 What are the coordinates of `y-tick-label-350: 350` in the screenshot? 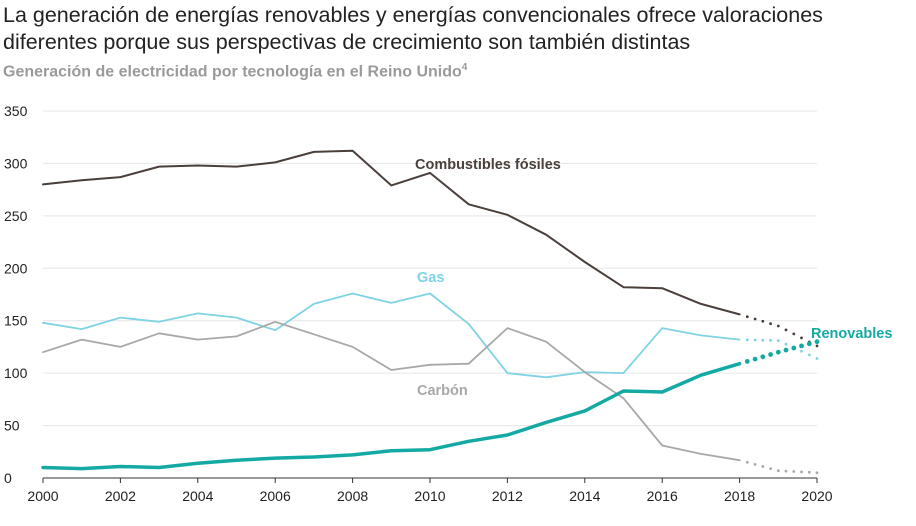 It's located at (16, 111).